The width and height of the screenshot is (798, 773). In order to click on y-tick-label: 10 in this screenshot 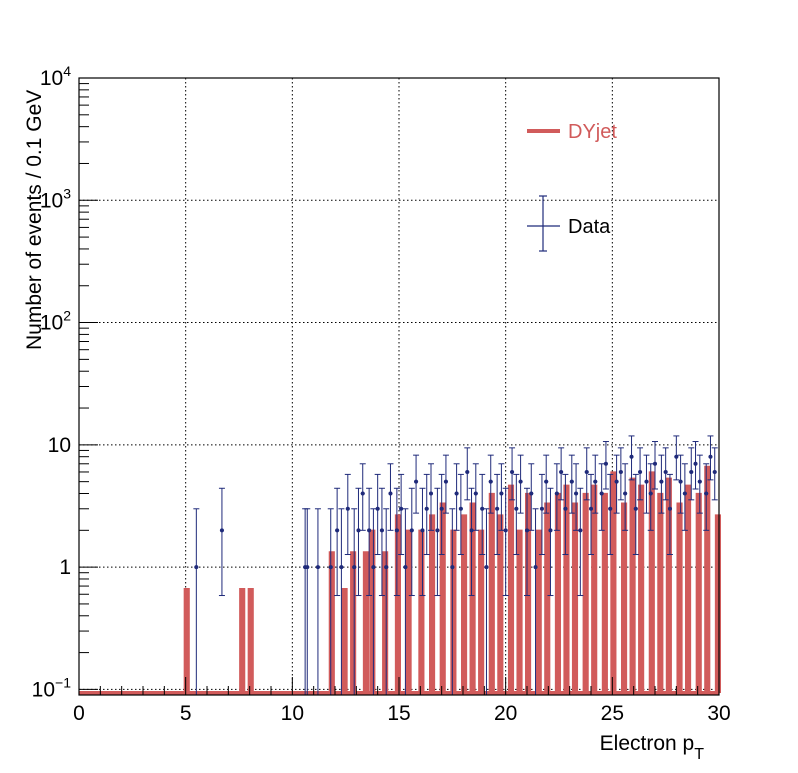, I will do `click(59, 445)`.